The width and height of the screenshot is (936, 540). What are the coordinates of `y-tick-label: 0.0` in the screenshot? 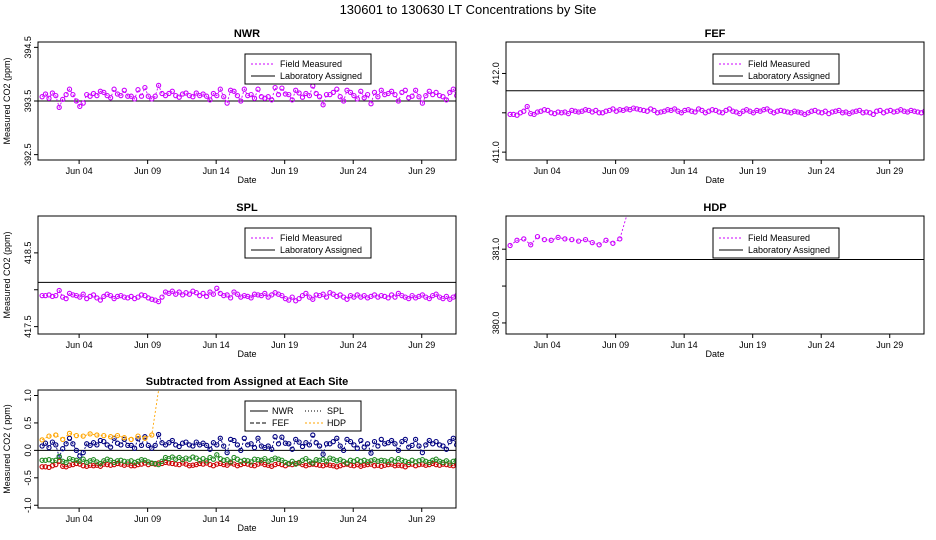 It's located at (28, 450).